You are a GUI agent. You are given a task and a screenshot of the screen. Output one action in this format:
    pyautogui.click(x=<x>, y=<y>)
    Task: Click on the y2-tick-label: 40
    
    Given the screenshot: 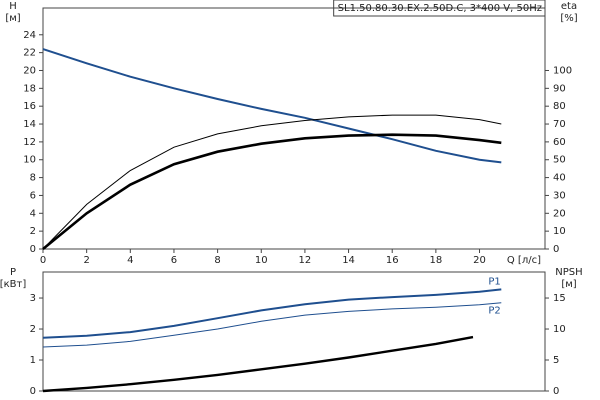 What is the action you would take?
    pyautogui.click(x=559, y=178)
    